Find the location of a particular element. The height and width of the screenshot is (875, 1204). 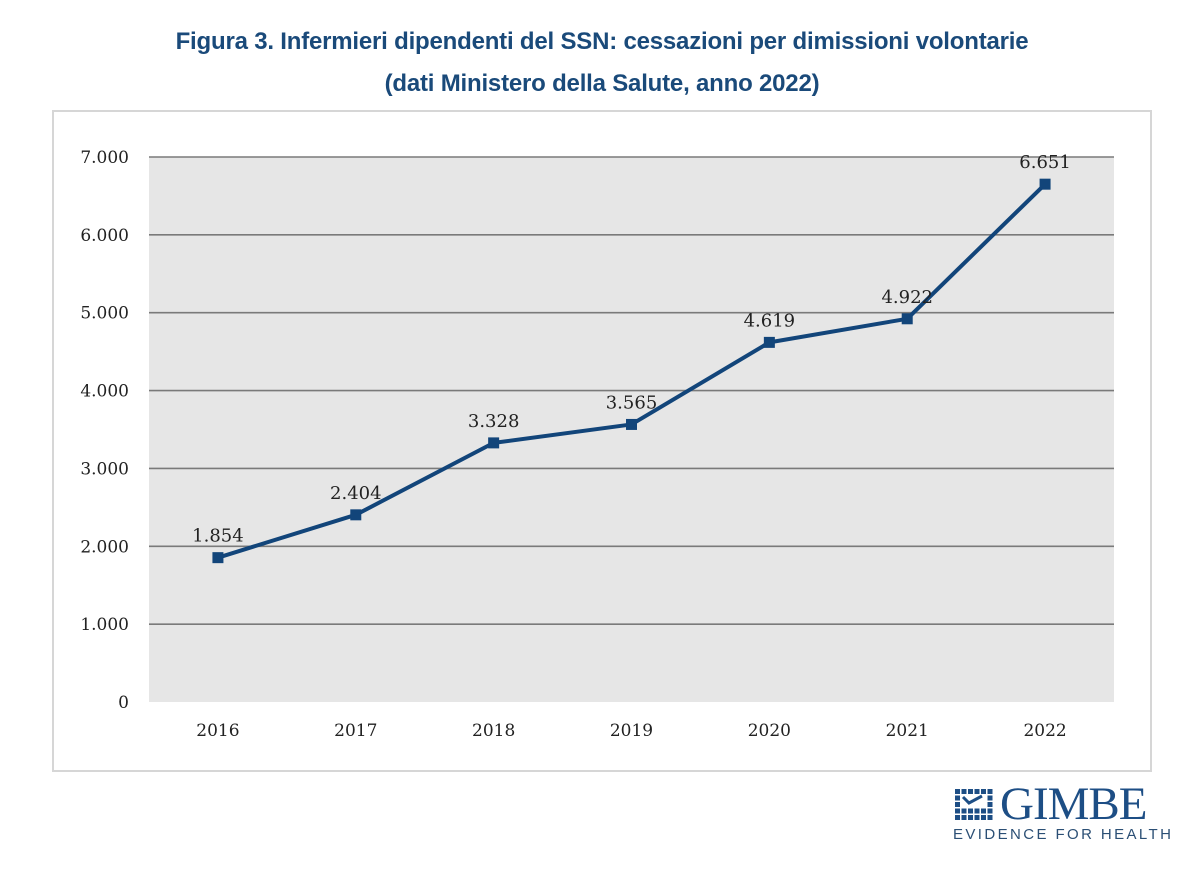

data-label: 2.404 is located at coordinates (356, 493).